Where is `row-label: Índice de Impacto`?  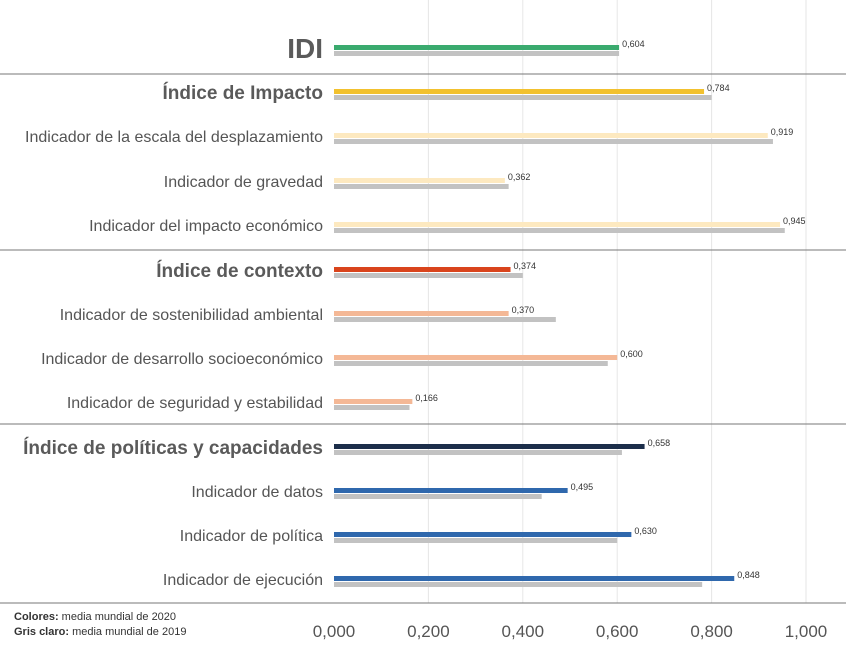 row-label: Índice de Impacto is located at coordinates (243, 93).